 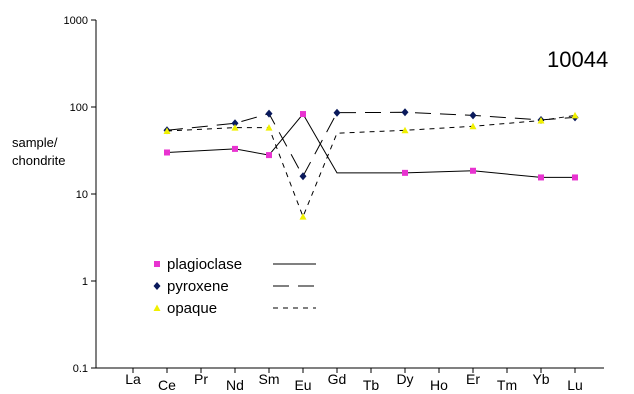 I want to click on y-ticks: 0.1 1 10 100 1000, so click(x=80, y=195).